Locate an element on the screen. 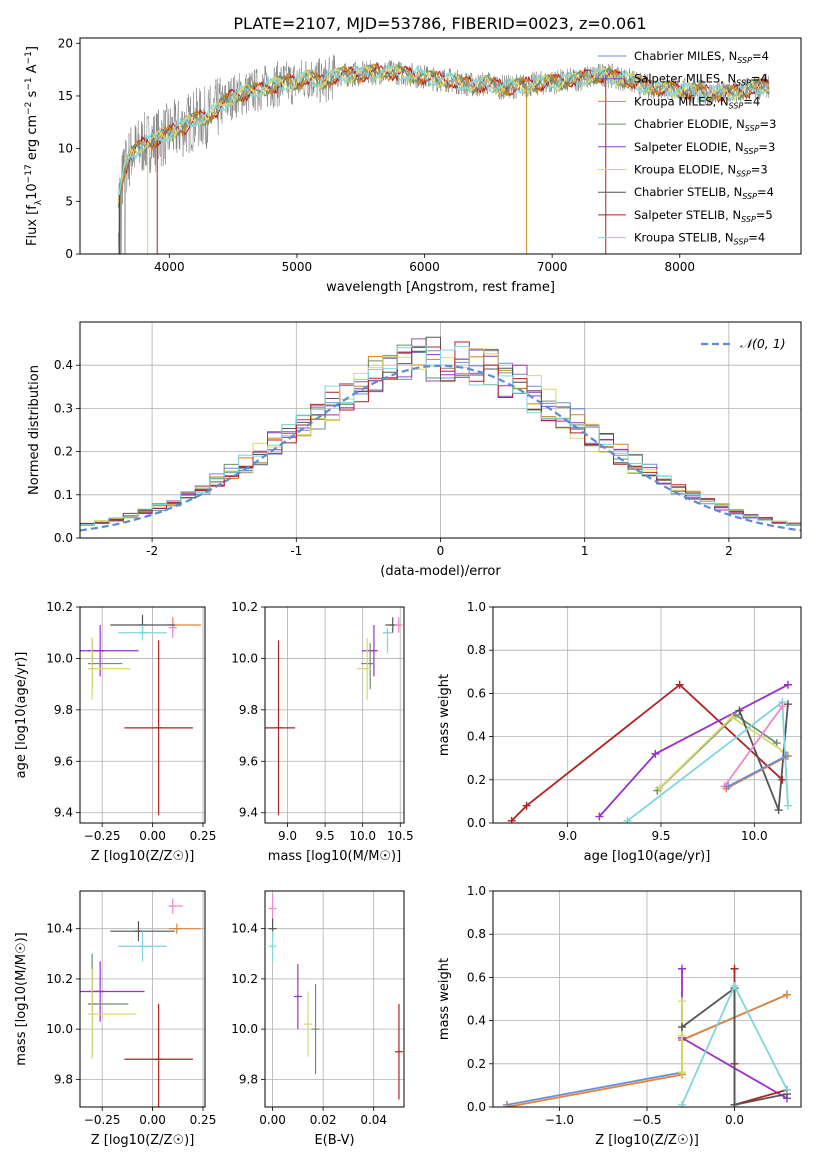 Image resolution: width=819 pixels, height=1170 pixels. x-tick-label: −1.0 is located at coordinates (559, 1120).